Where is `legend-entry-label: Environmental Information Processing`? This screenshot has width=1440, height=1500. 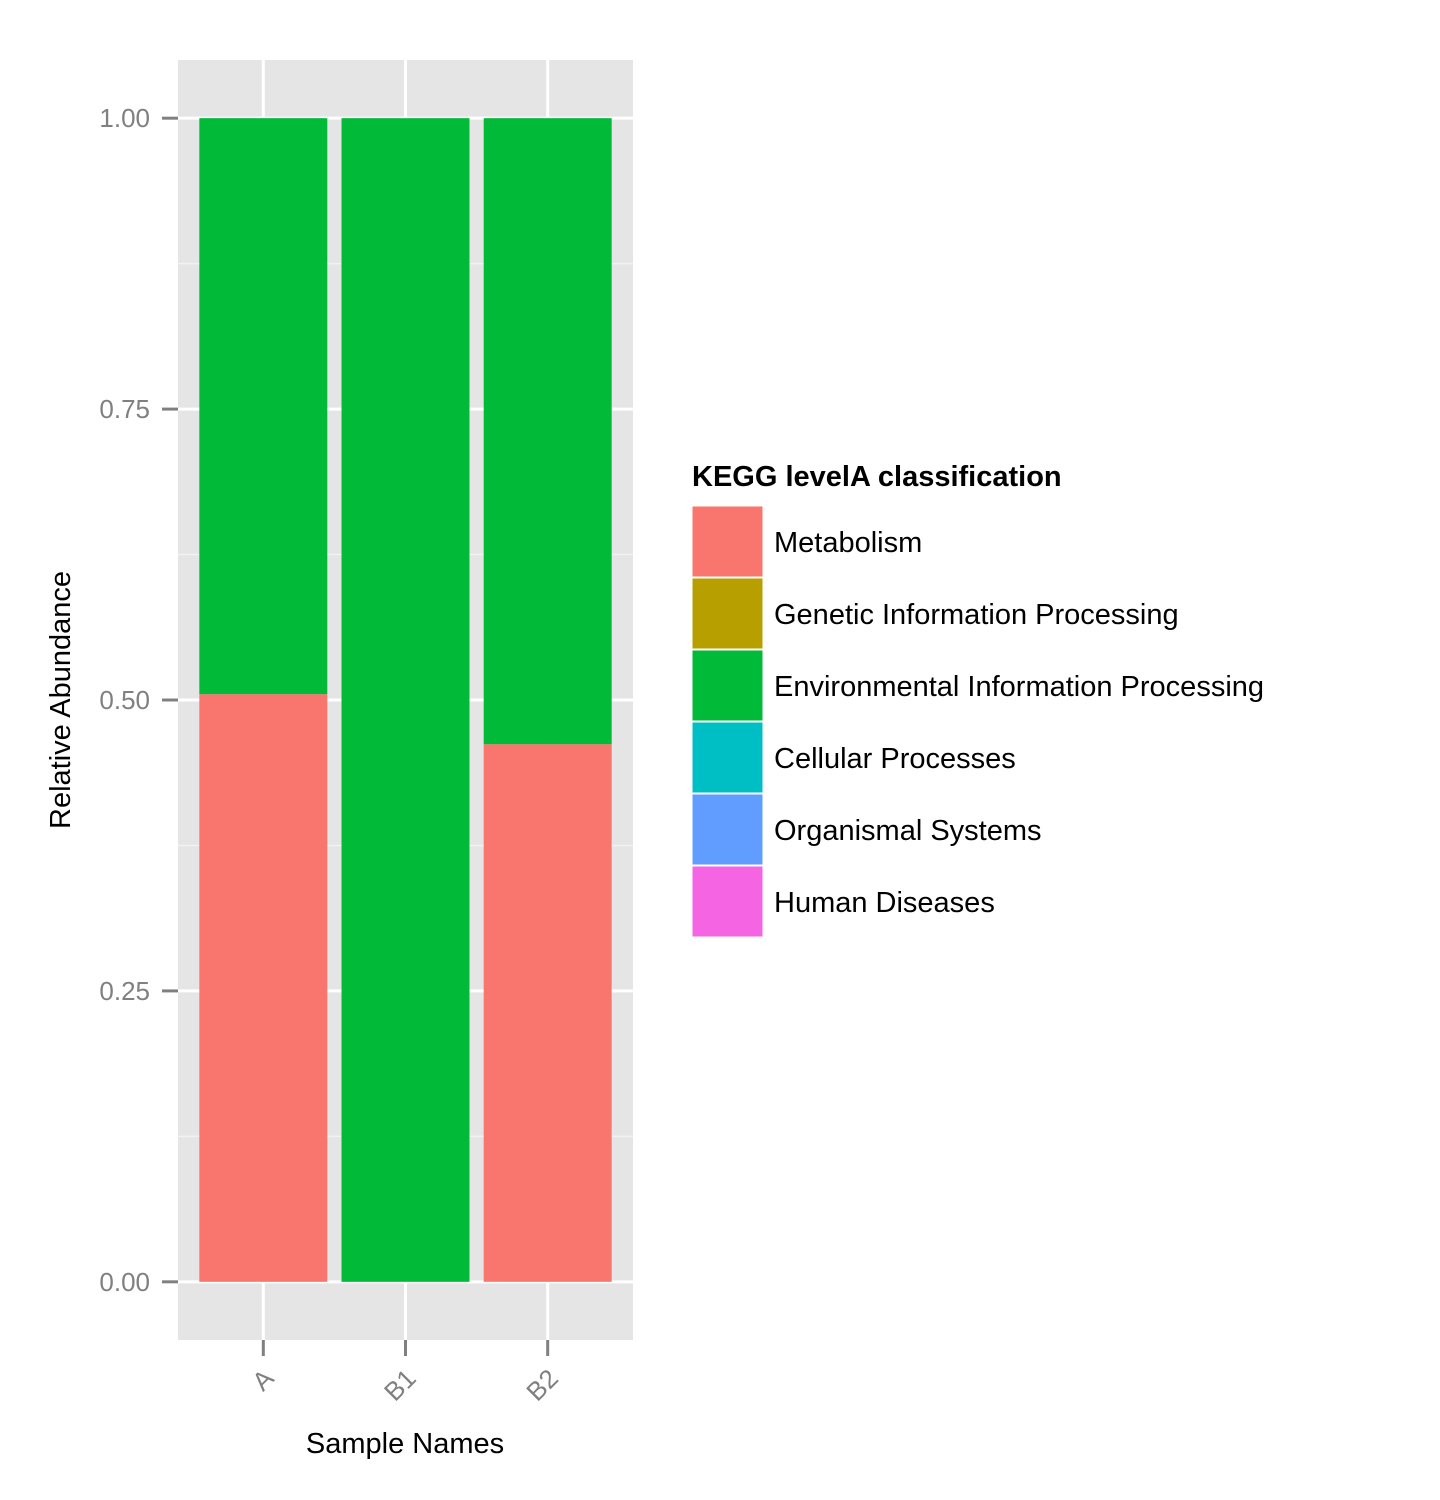 legend-entry-label: Environmental Information Processing is located at coordinates (1019, 687).